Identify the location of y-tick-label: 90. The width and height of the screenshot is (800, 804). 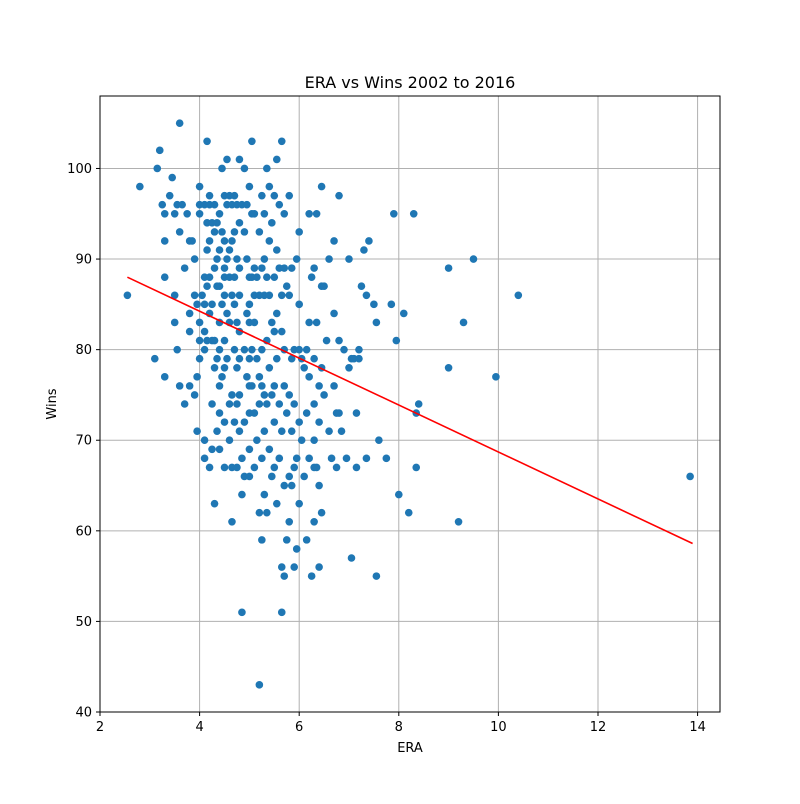
(83, 260).